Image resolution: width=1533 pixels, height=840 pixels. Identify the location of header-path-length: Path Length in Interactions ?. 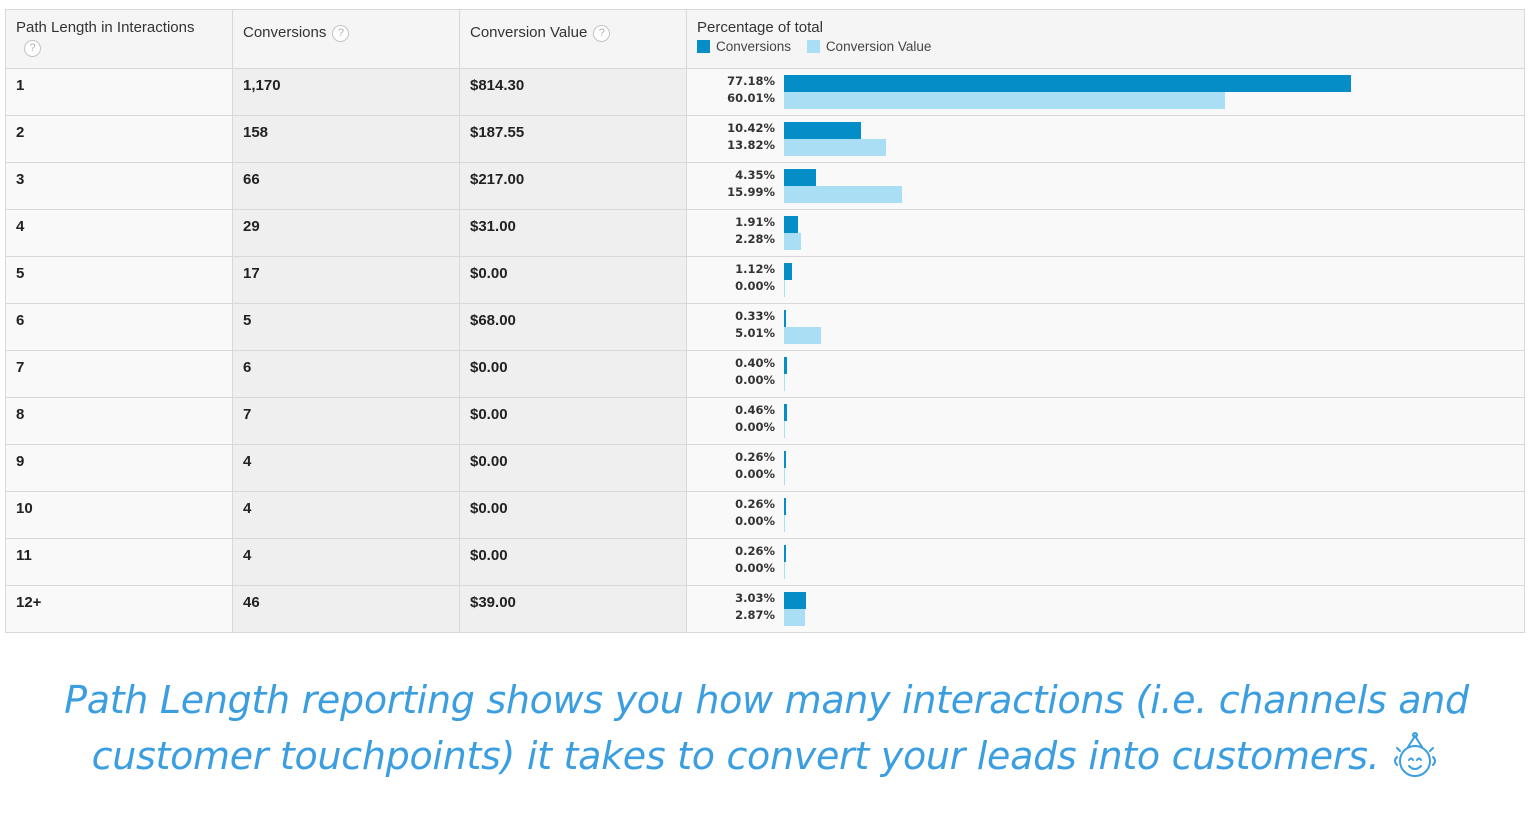
(119, 39).